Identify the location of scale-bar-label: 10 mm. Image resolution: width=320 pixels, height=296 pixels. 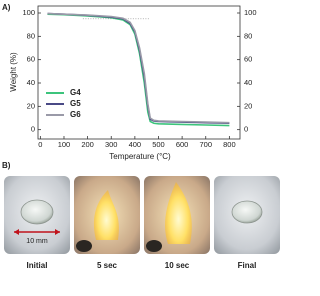
(37, 241).